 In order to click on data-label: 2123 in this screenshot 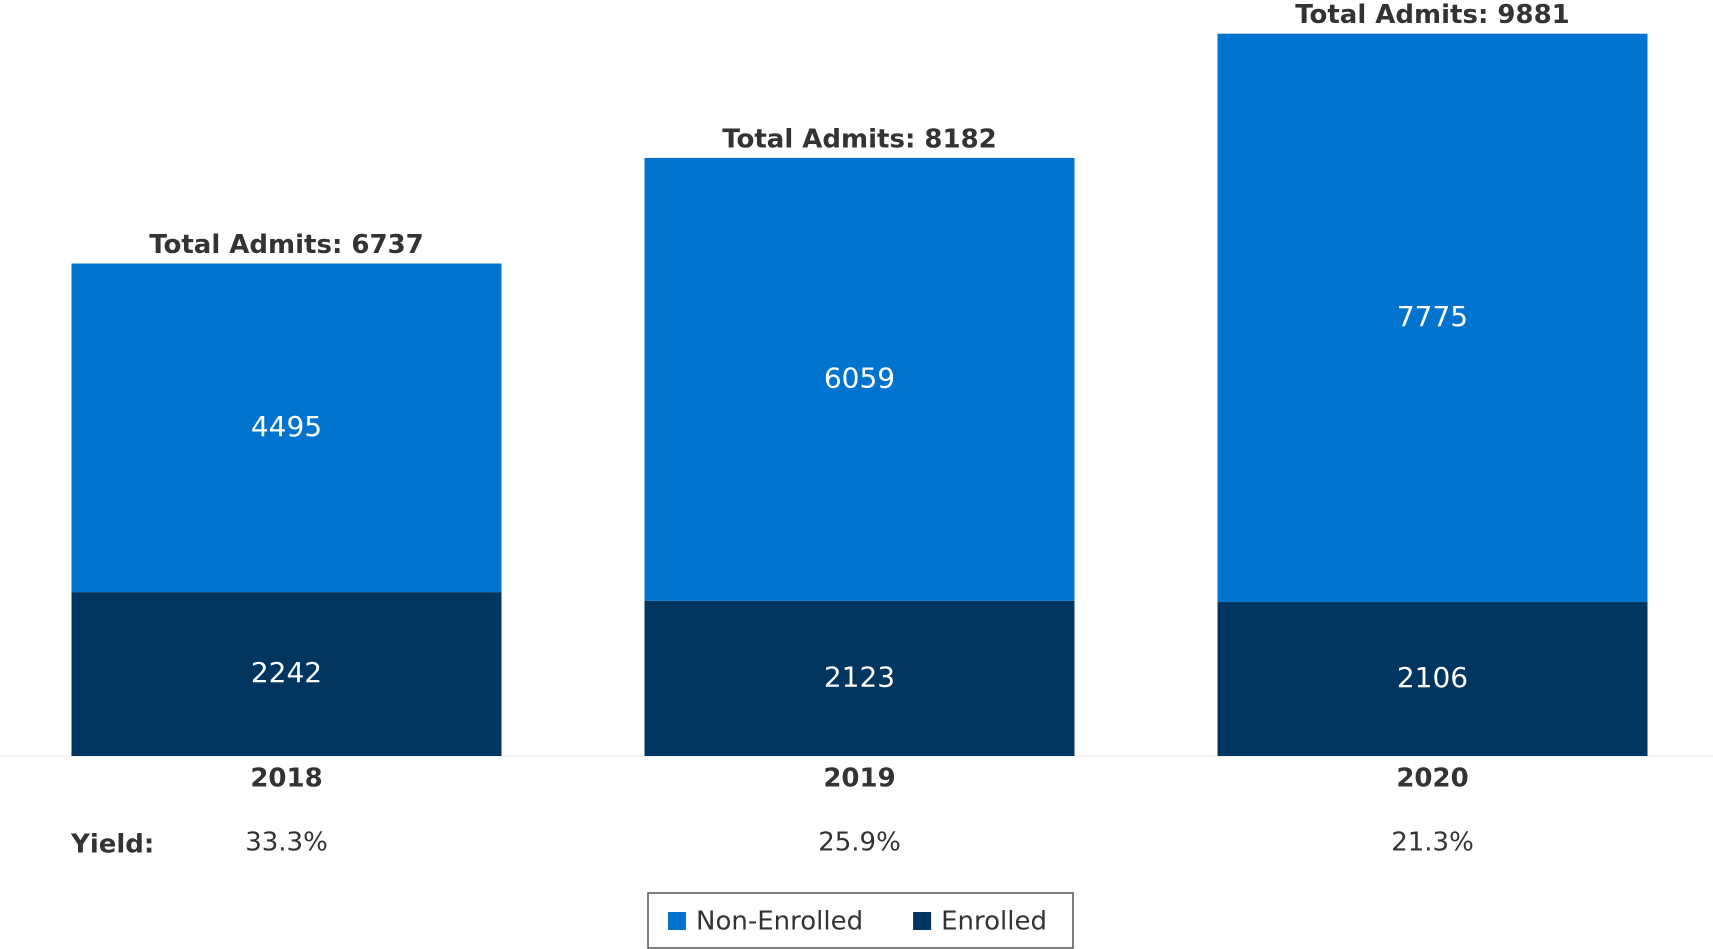, I will do `click(859, 676)`.